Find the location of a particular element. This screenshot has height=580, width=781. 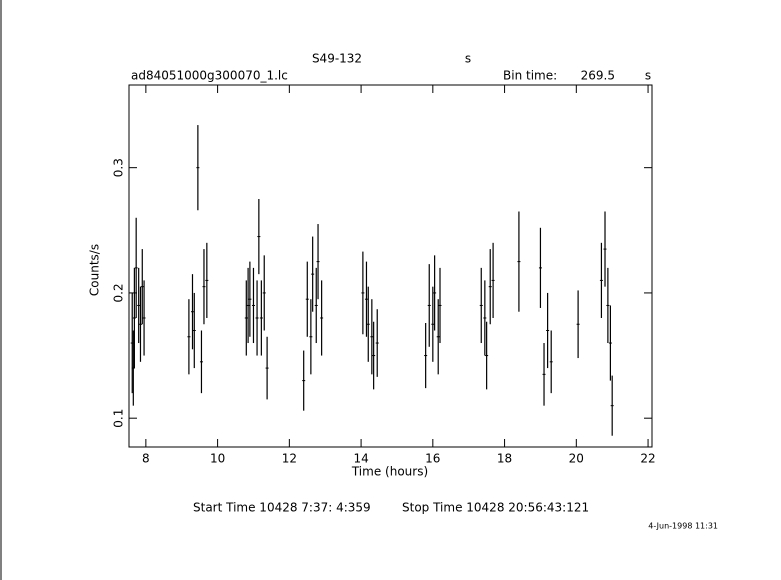

y-tick-label: 0.2 is located at coordinates (119, 292).